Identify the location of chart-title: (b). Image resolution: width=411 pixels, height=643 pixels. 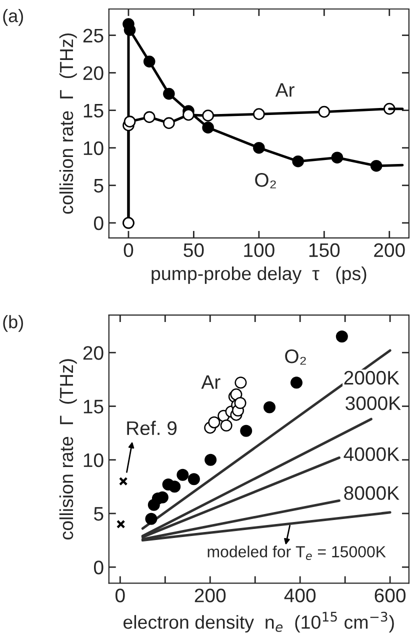
(13, 323).